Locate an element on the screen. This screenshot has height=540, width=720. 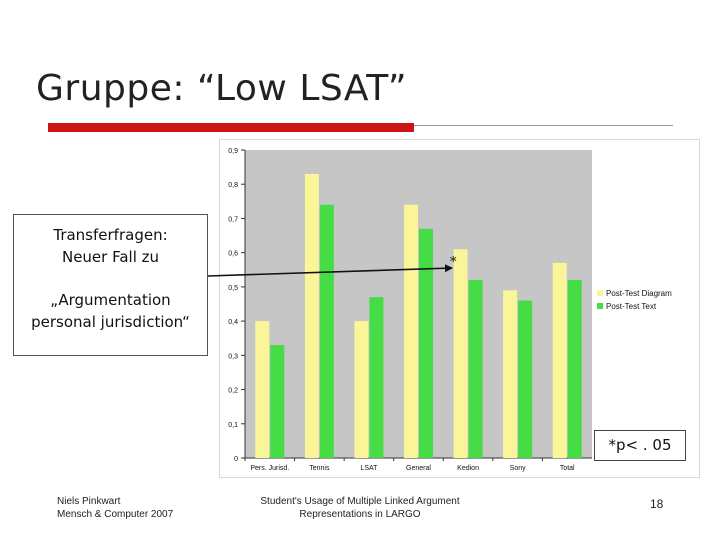
x-tick-label: Total is located at coordinates (567, 468).